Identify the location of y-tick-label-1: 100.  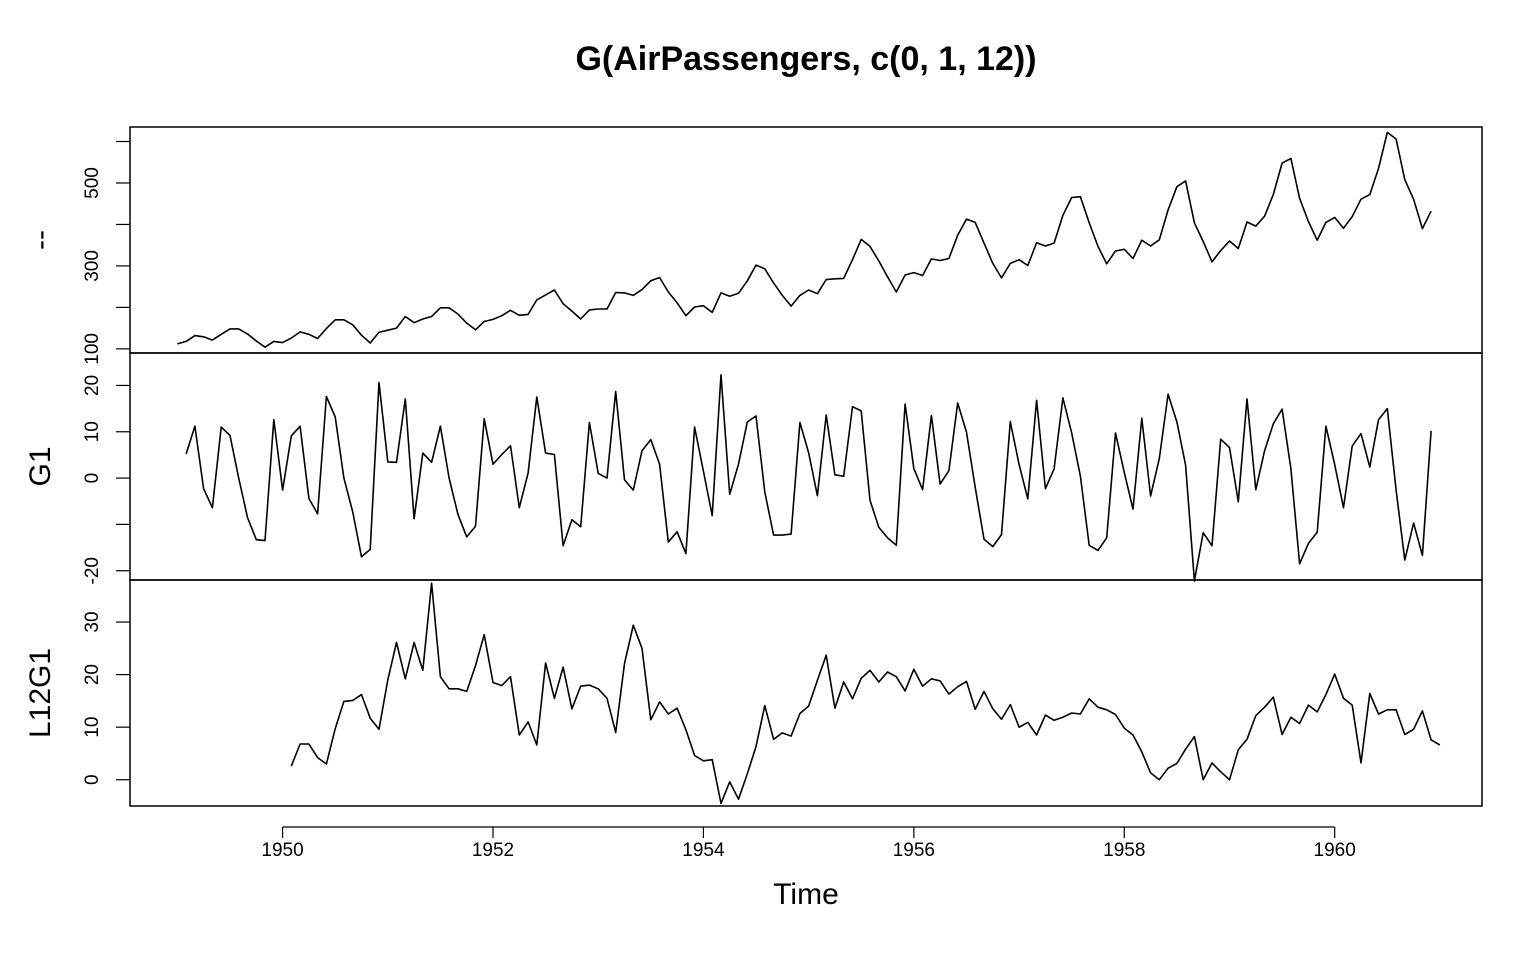
(92, 349).